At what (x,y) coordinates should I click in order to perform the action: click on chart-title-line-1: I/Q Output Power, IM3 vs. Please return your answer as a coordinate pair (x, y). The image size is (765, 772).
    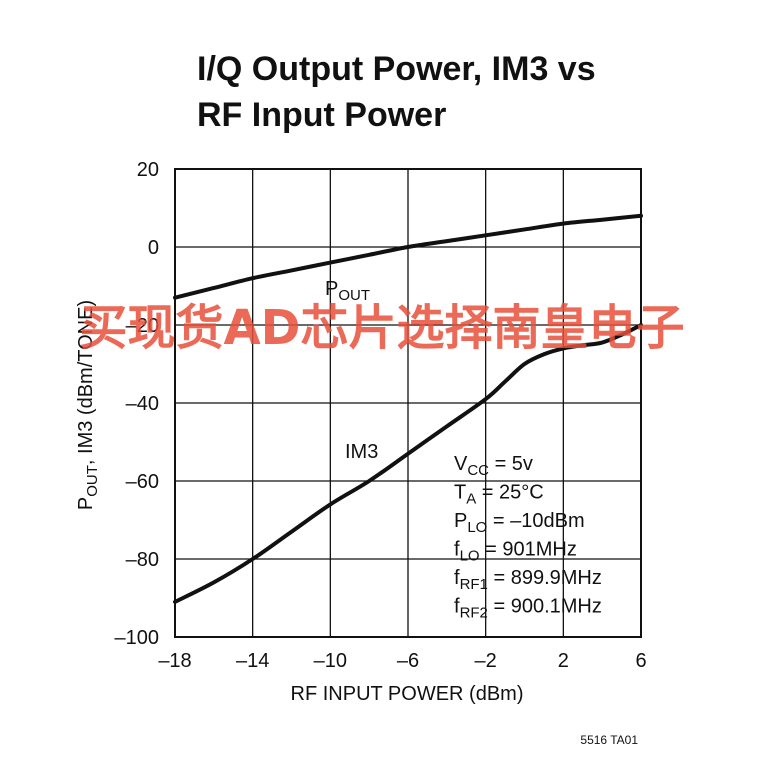
    Looking at the image, I should click on (396, 69).